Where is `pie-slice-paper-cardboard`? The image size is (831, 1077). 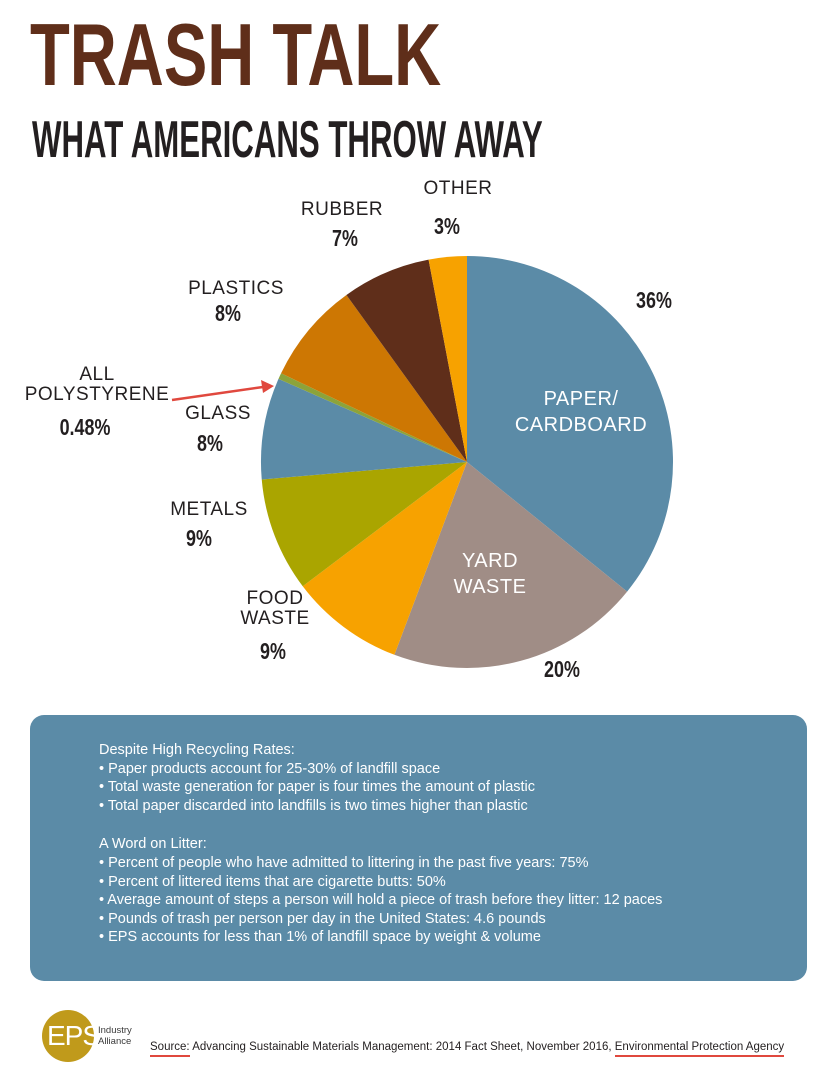 pie-slice-paper-cardboard is located at coordinates (570, 424).